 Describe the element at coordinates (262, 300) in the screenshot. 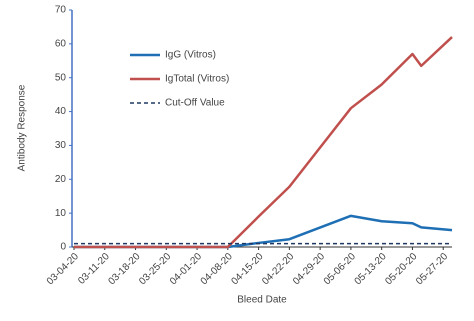

I see `x-axis-label: Bleed Date` at that location.